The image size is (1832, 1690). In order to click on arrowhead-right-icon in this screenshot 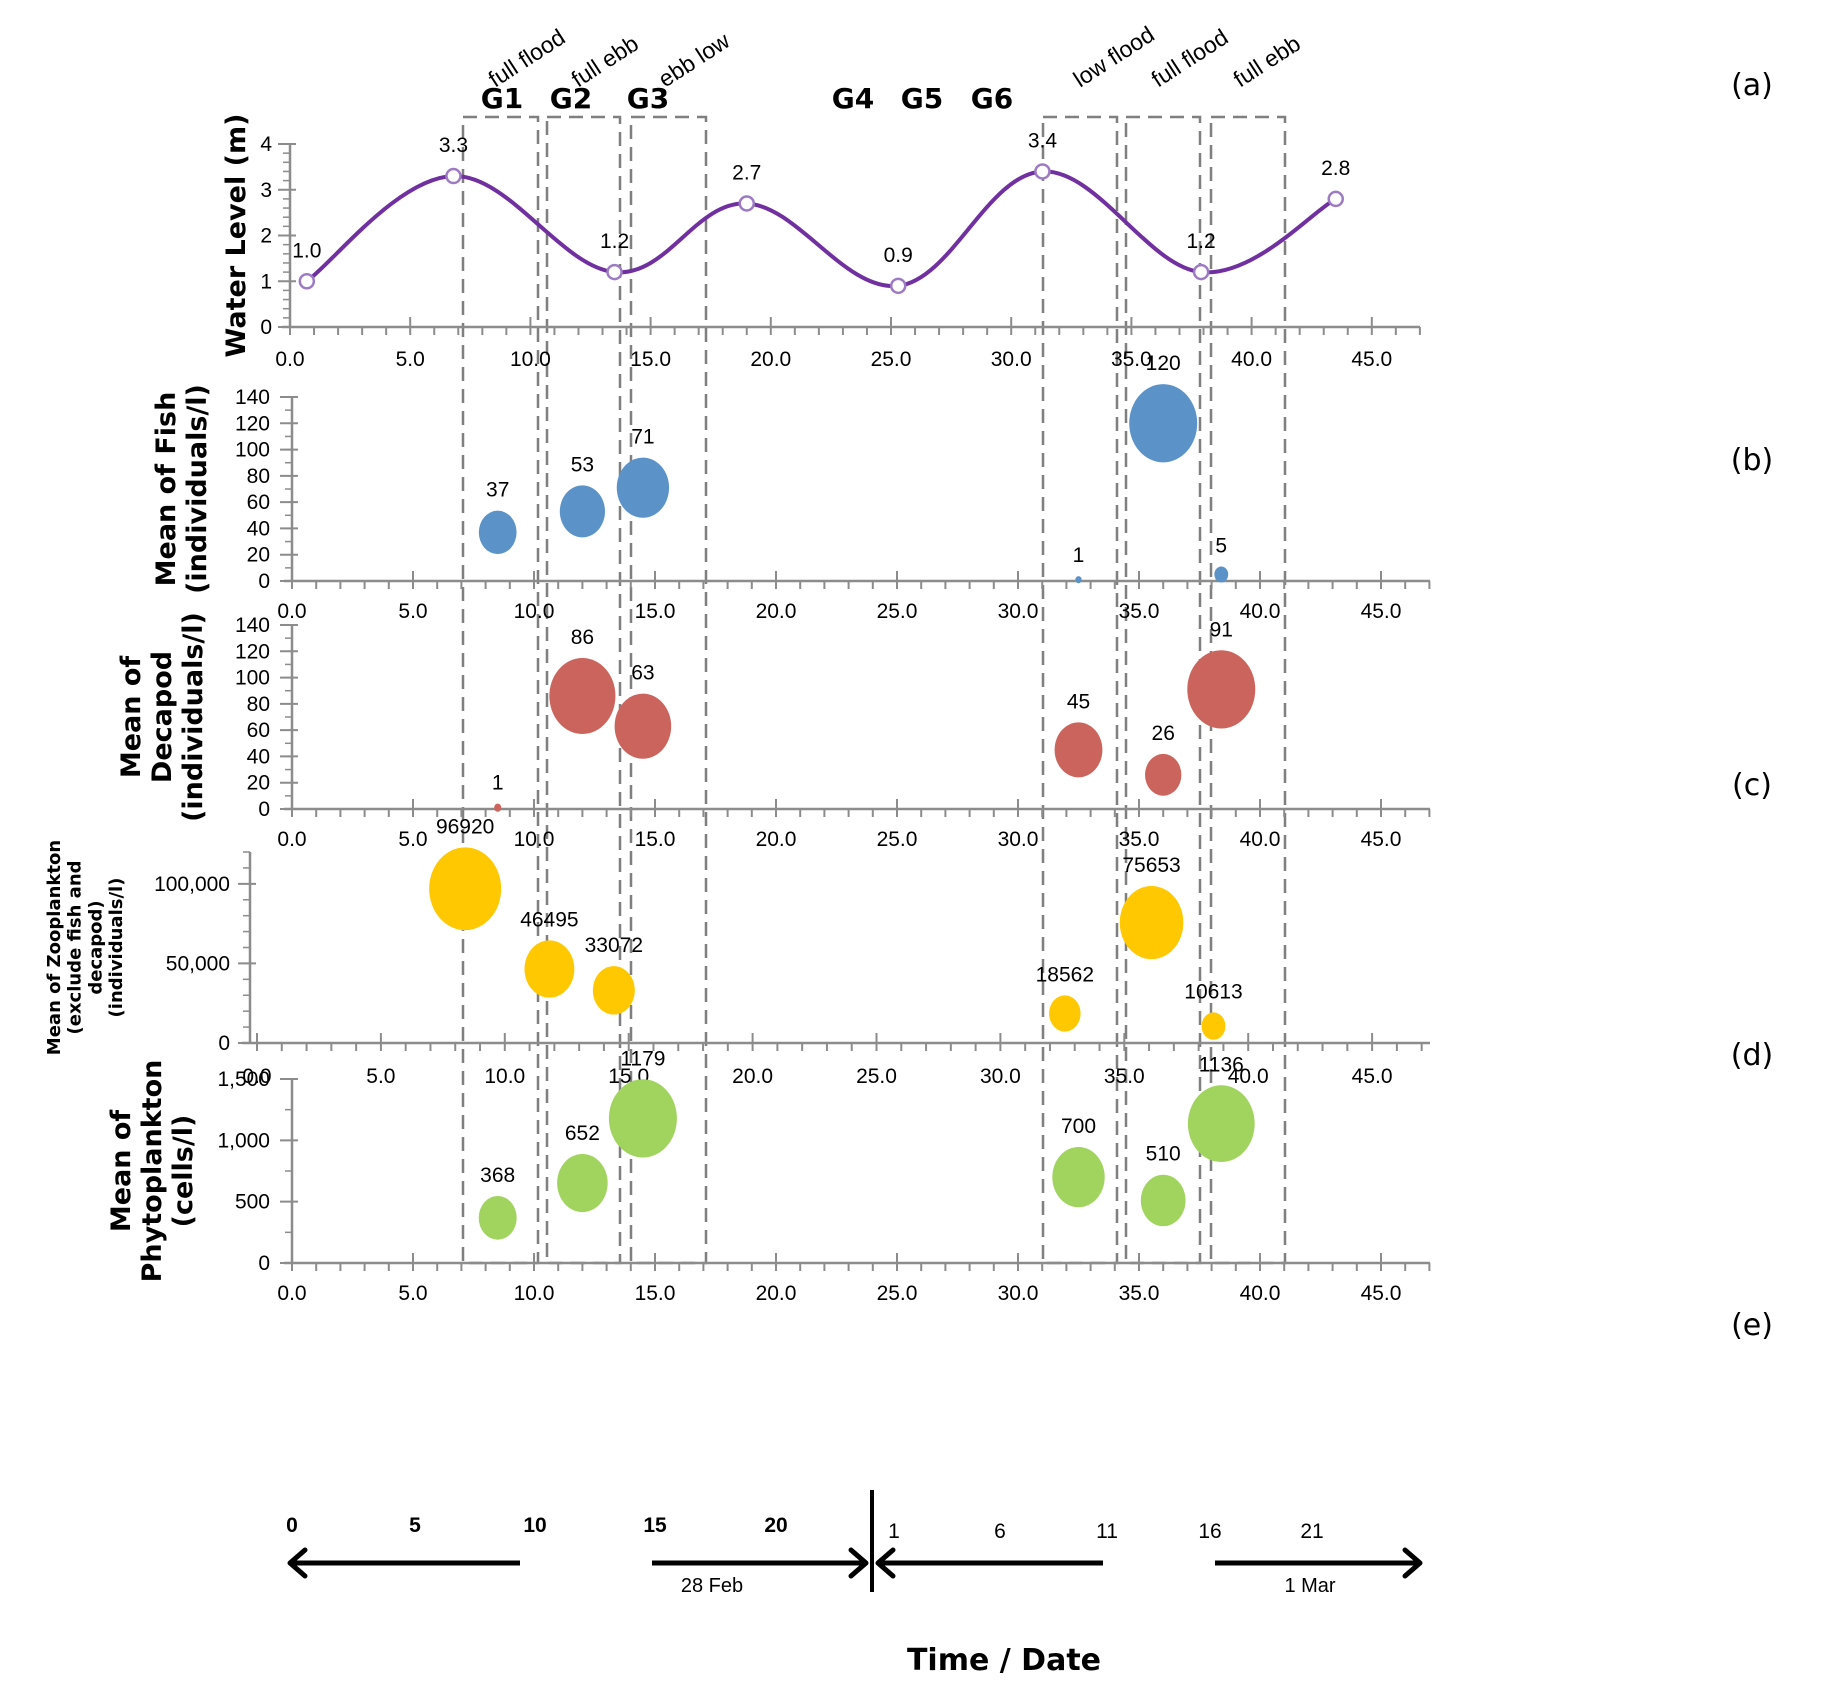, I will do `click(858, 1563)`.